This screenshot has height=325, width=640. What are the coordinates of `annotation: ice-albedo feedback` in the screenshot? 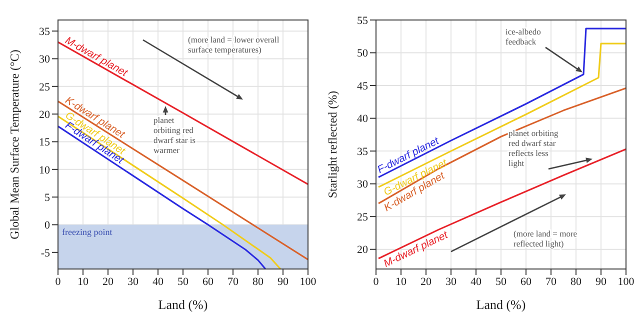 It's located at (523, 36).